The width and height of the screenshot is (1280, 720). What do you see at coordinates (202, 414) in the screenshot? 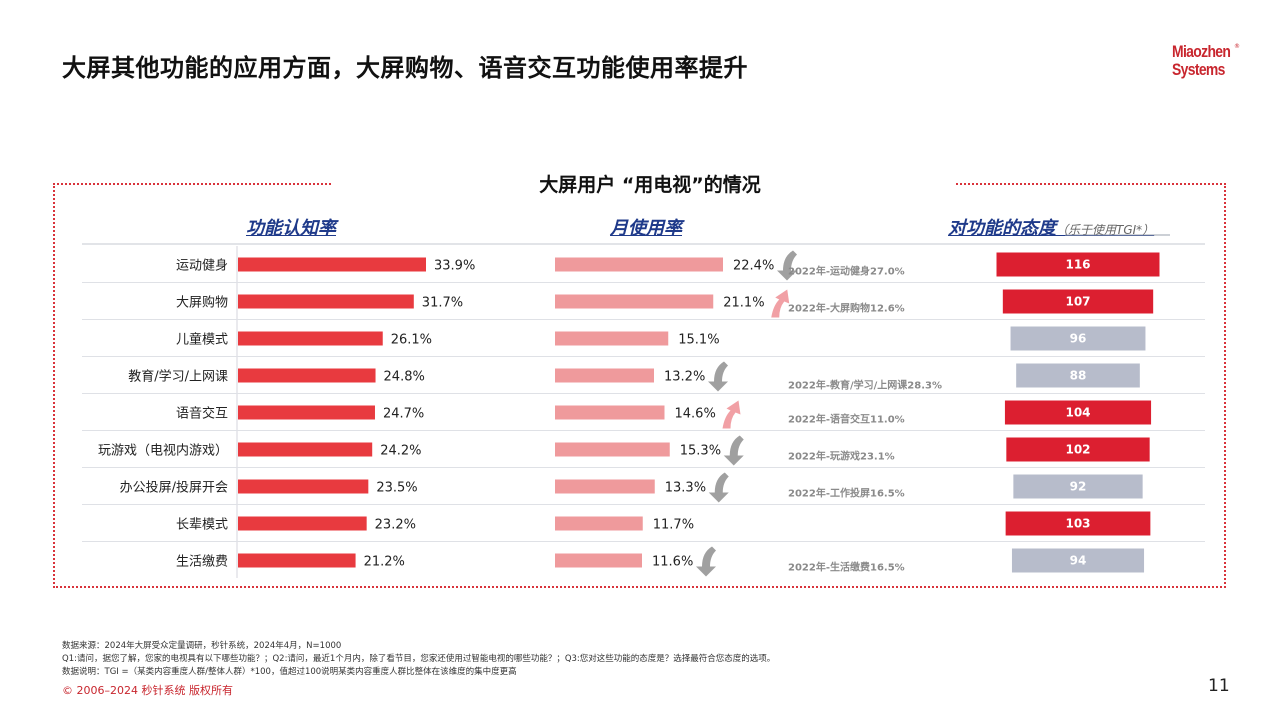
I see `category-label: 语音交互` at bounding box center [202, 414].